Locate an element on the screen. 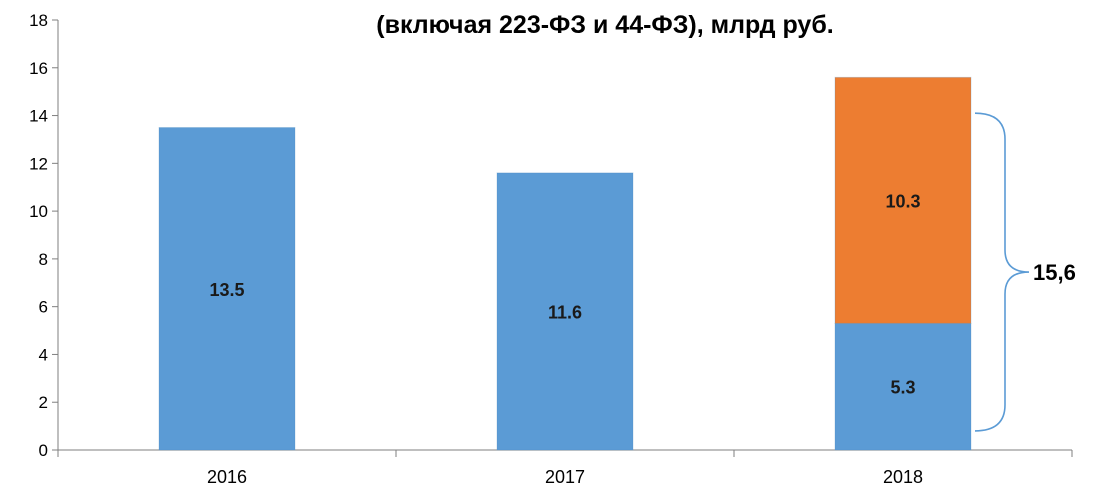 This screenshot has height=495, width=1115. data-label: 13.5 is located at coordinates (226, 290).